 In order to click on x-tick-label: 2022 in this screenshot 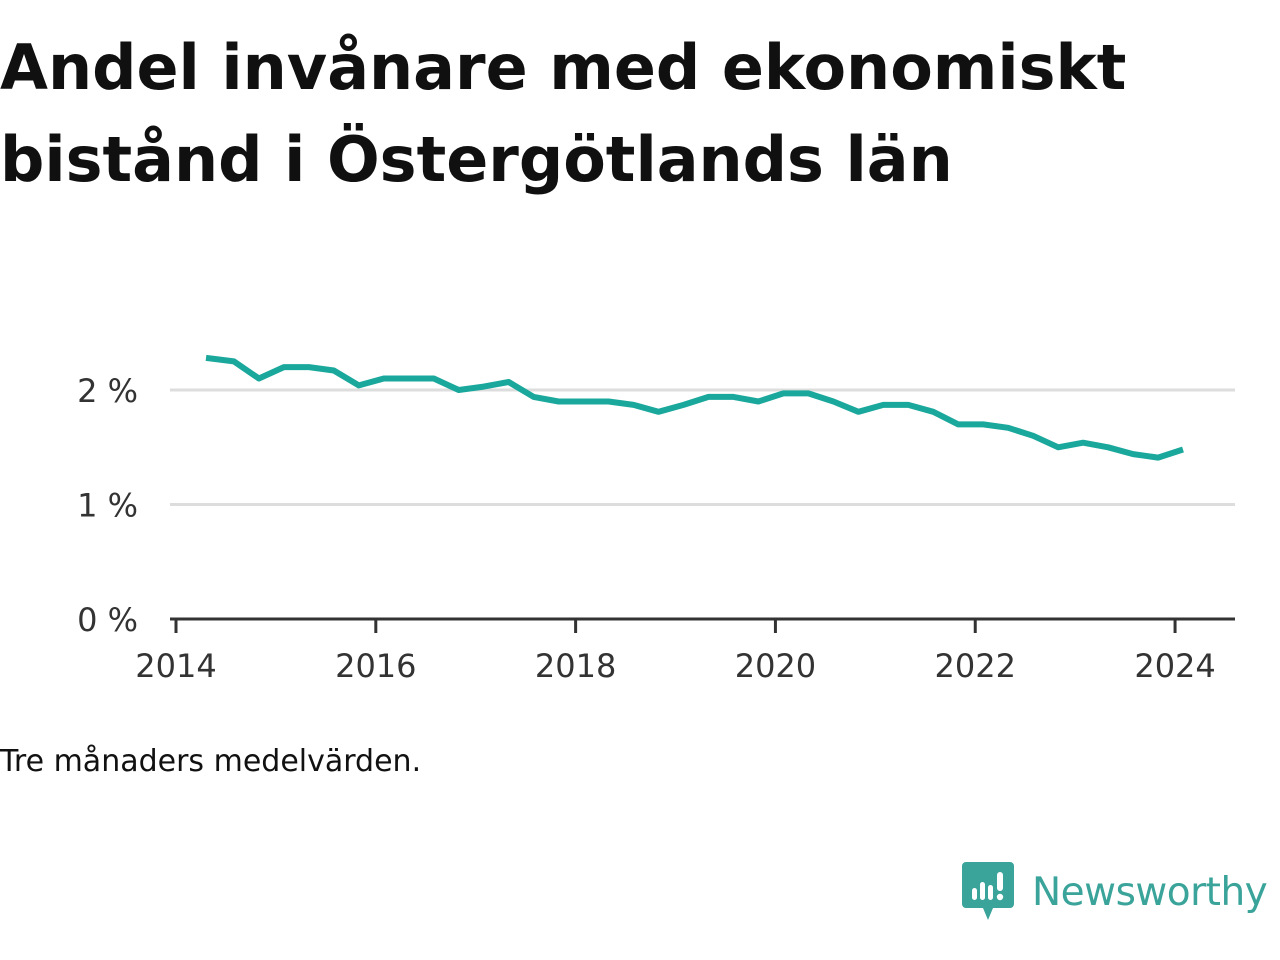, I will do `click(975, 666)`.